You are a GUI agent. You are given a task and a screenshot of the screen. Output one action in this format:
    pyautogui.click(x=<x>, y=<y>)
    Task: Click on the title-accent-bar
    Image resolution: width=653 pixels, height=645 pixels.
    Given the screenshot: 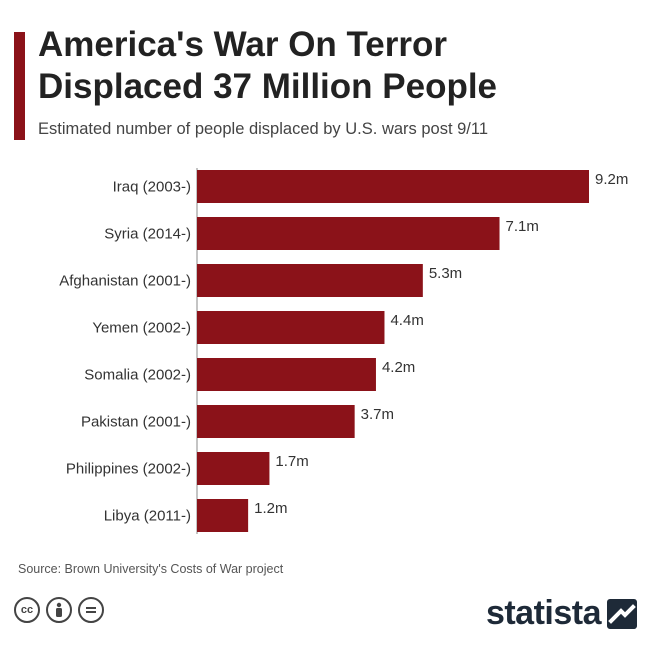 What is the action you would take?
    pyautogui.click(x=19, y=86)
    